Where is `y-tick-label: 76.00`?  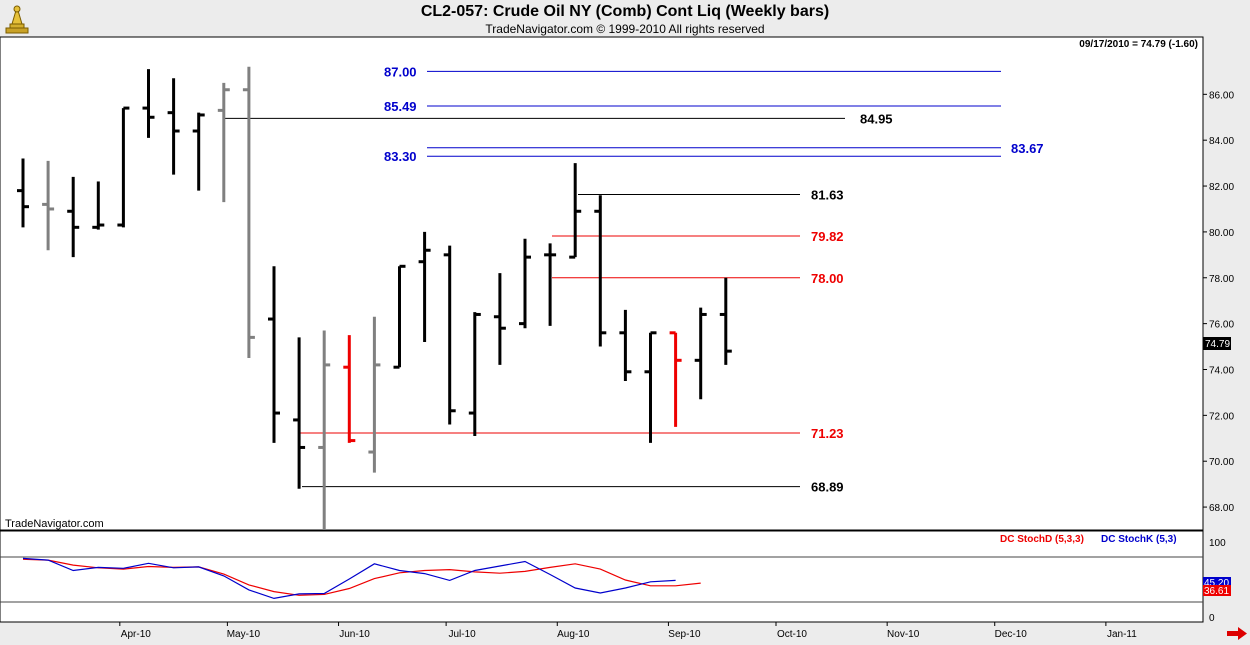 y-tick-label: 76.00 is located at coordinates (1221, 325).